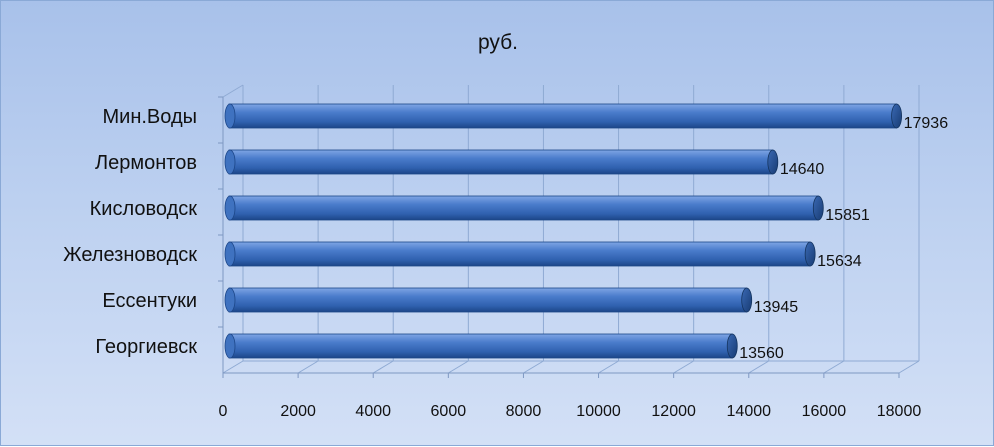  I want to click on x-tick-label: 6000, so click(449, 411).